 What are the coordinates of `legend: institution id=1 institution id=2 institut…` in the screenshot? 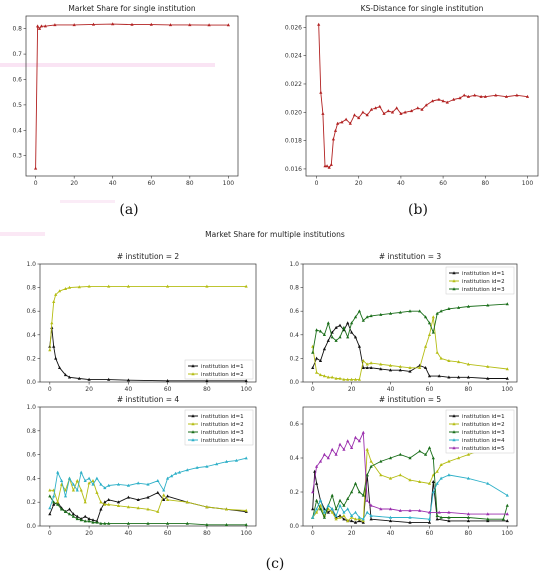 It's located at (480, 280).